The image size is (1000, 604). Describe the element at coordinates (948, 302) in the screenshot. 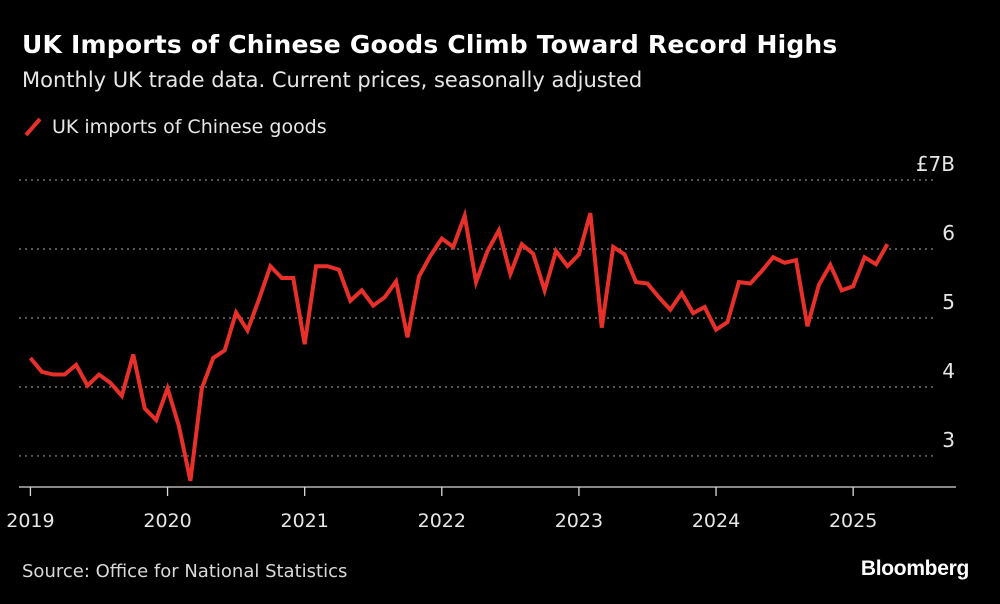

I see `y-tick-label: 5` at that location.